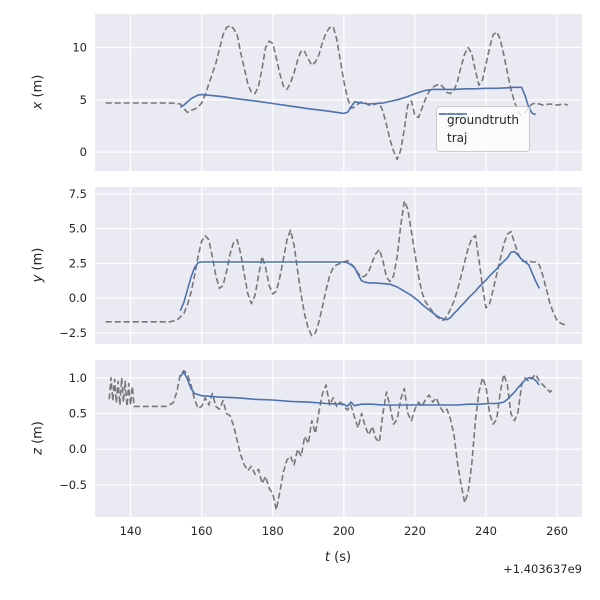  Describe the element at coordinates (557, 531) in the screenshot. I see `x-tick-label: 260` at that location.